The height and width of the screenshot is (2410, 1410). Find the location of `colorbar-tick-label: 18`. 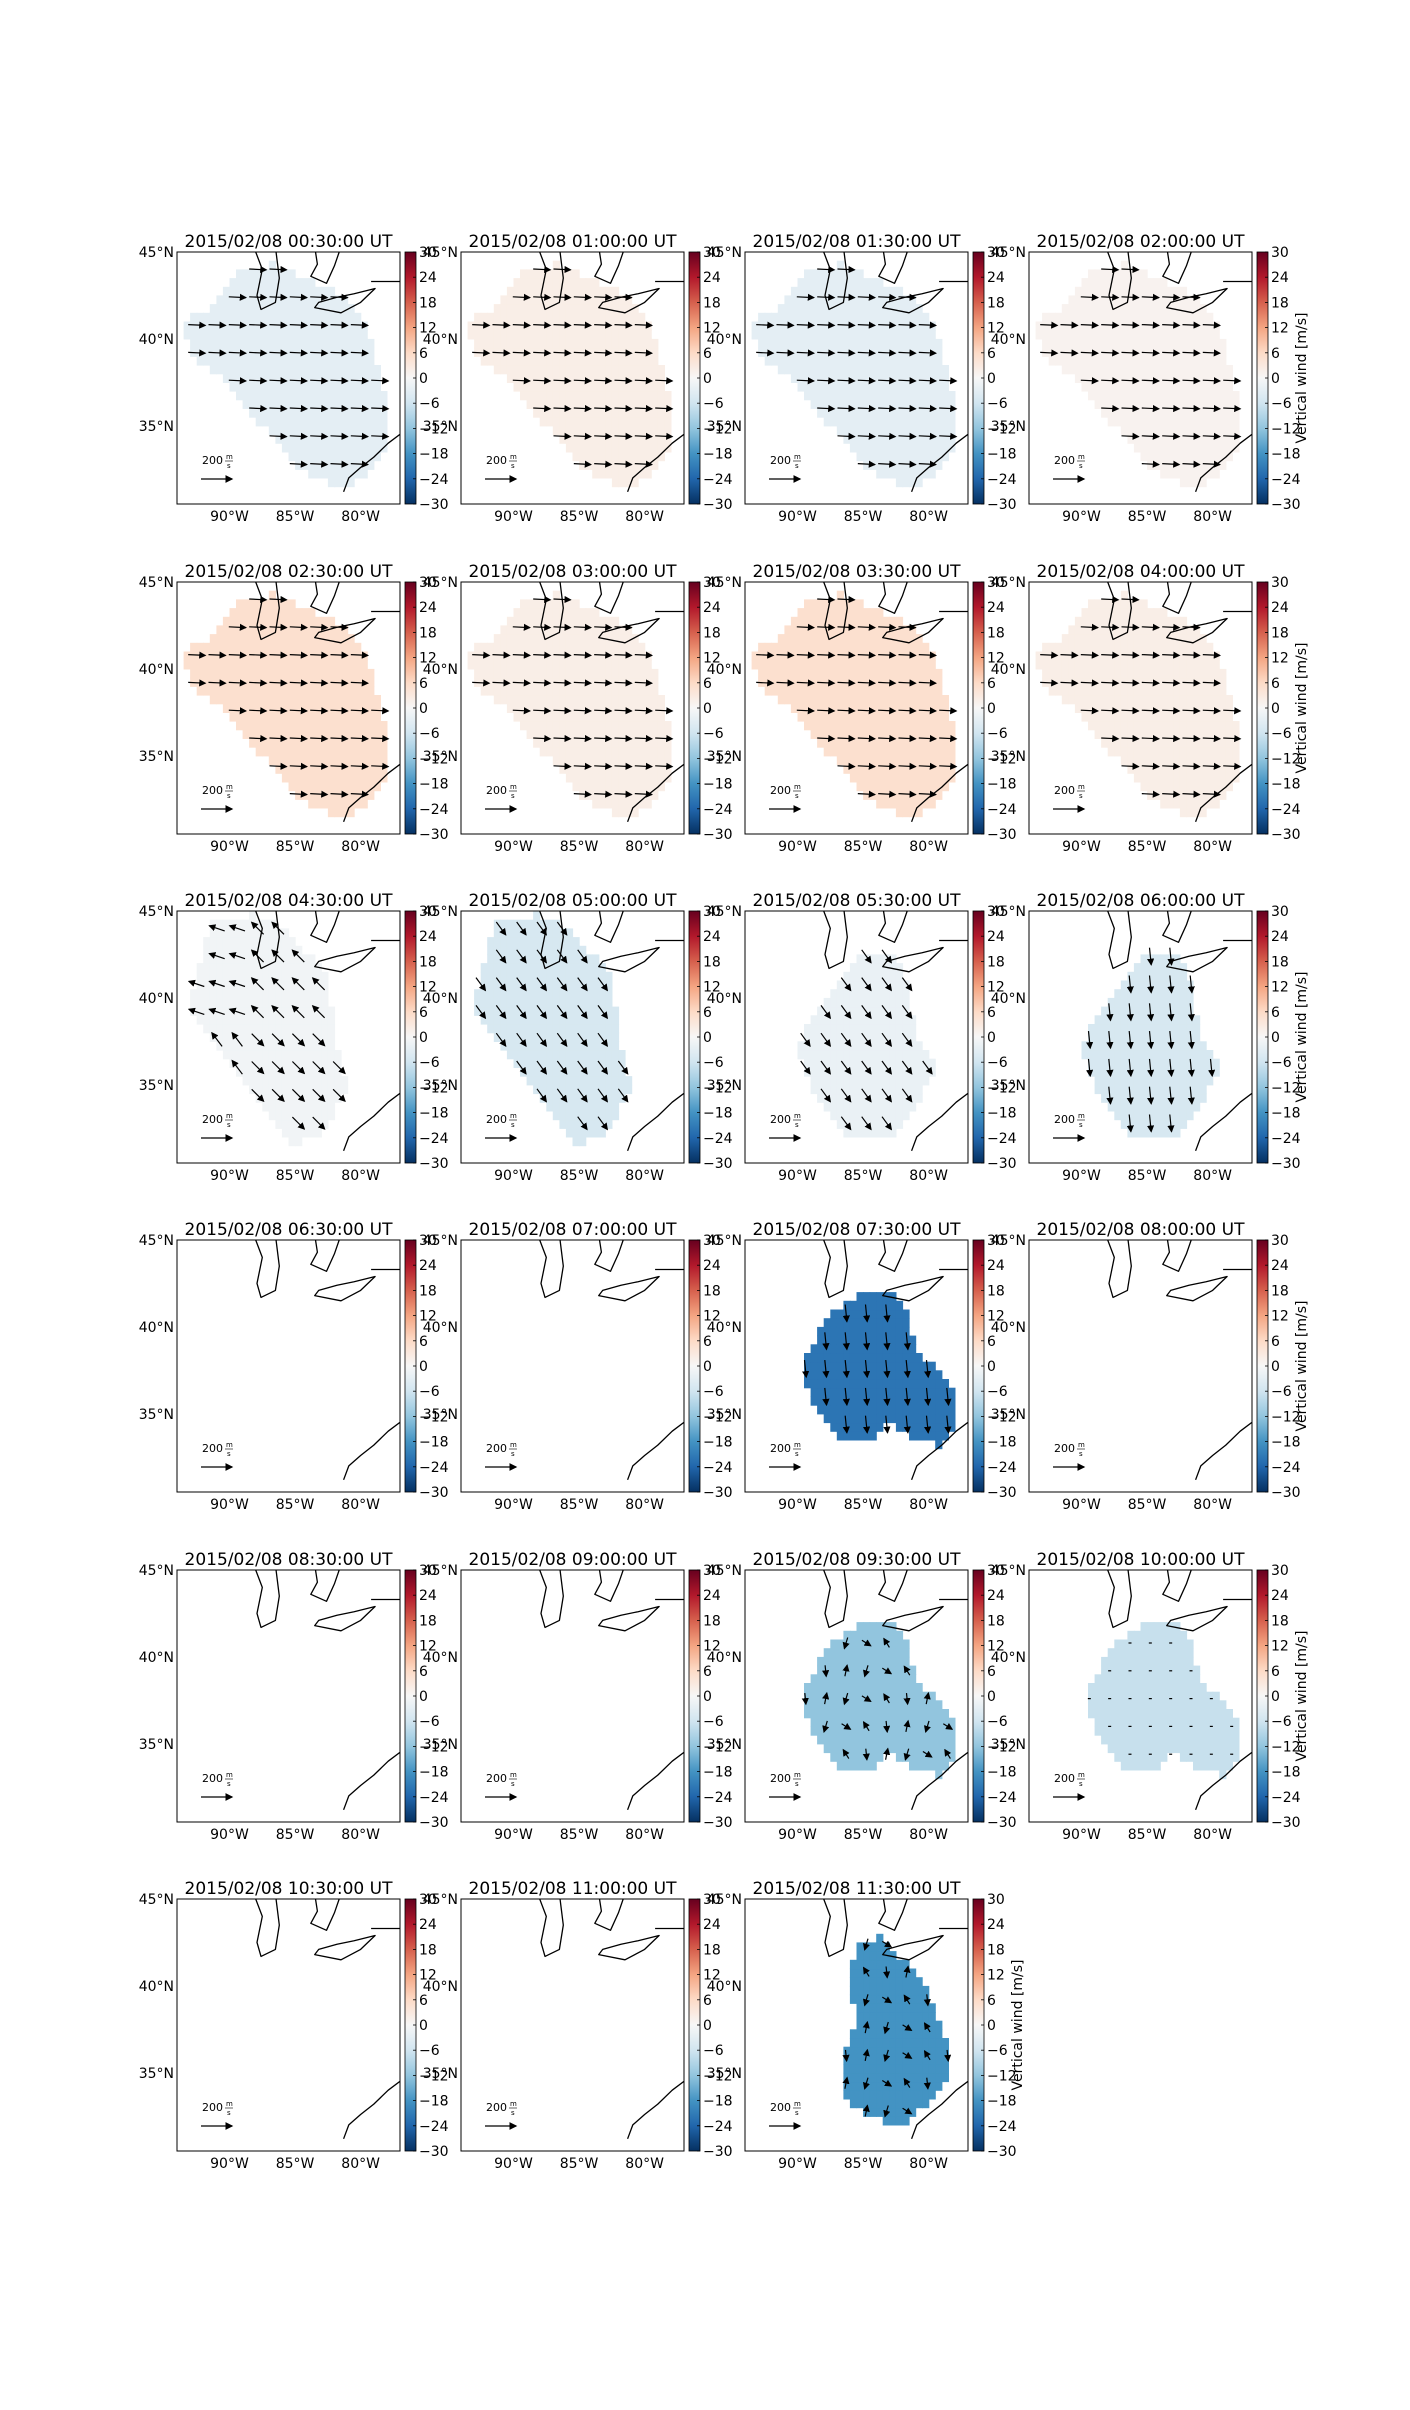

colorbar-tick-label: 18 is located at coordinates (996, 303).